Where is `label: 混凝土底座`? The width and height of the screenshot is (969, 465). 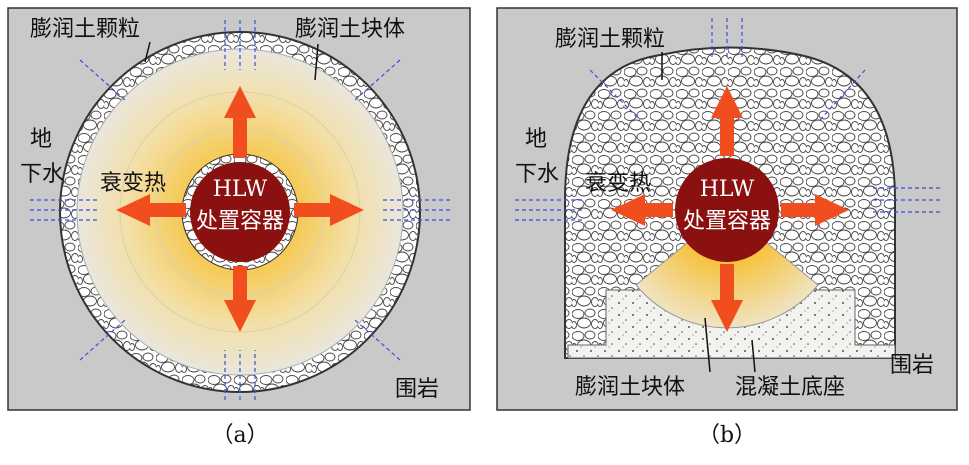 label: 混凝土底座 is located at coordinates (790, 387).